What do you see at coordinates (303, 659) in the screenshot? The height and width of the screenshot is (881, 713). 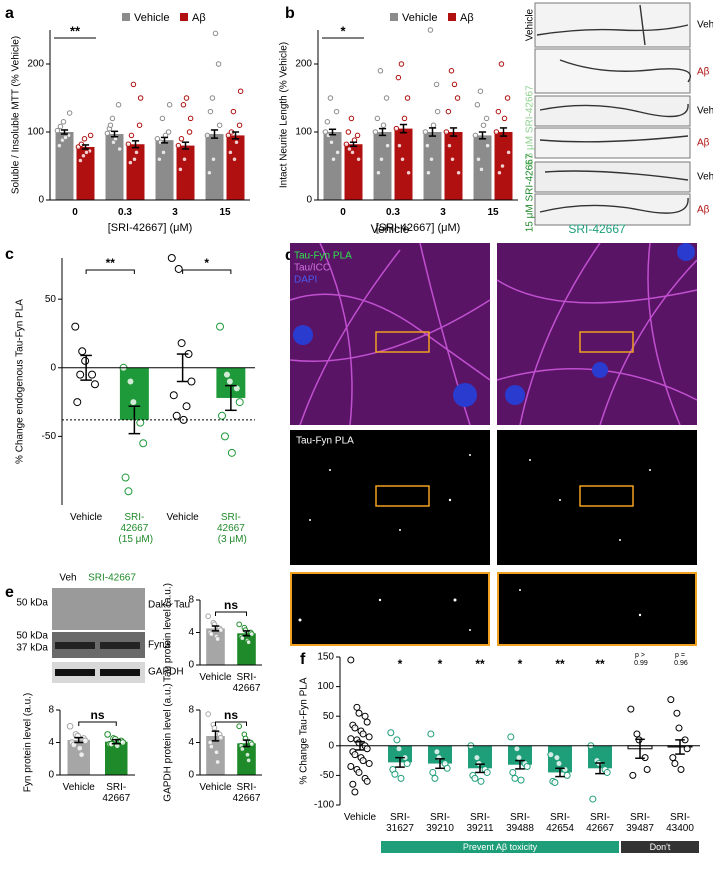 I see `panel-label: f` at bounding box center [303, 659].